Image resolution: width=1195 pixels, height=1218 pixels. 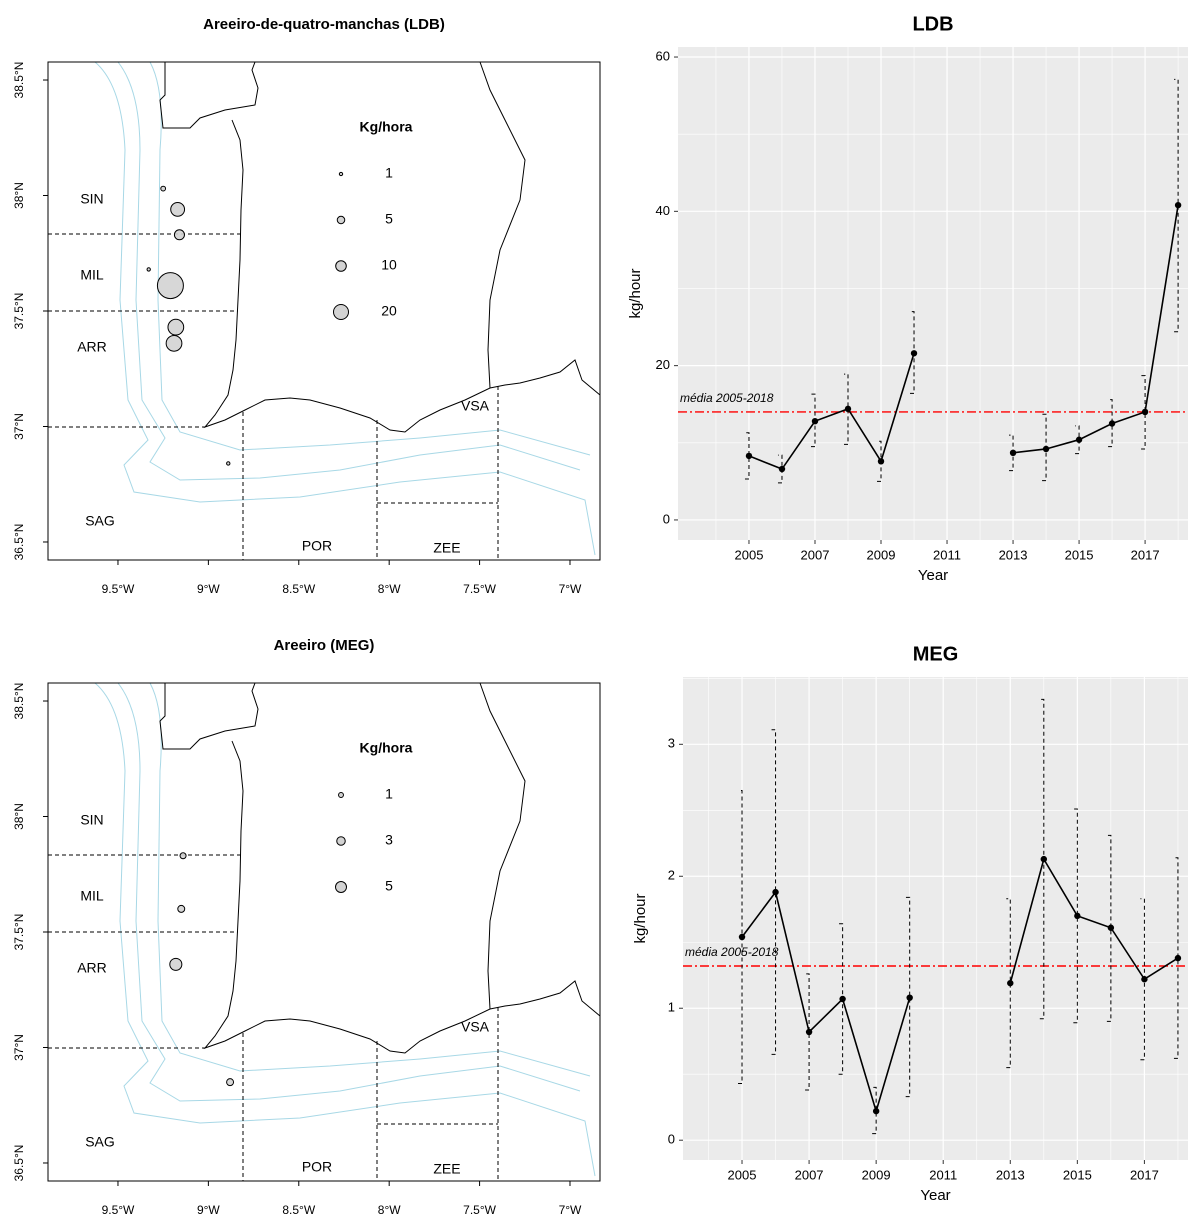 I want to click on x-tick-label: 9.5°W, so click(x=118, y=1210).